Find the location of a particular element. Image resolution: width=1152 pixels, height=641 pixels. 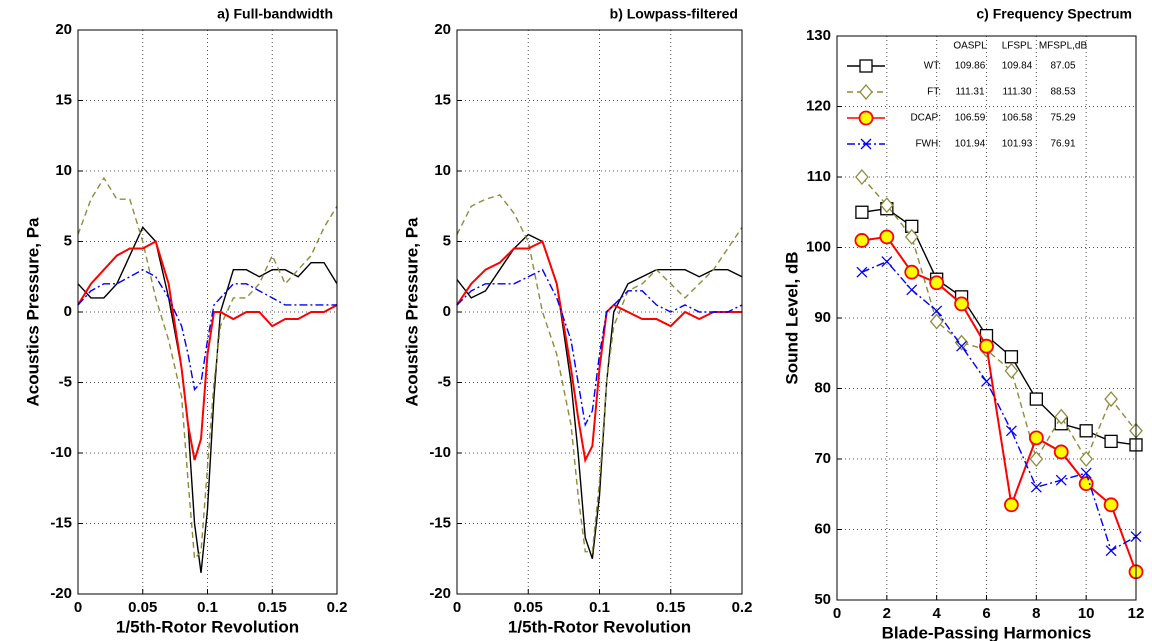

y-tick-label: 100 is located at coordinates (818, 246).